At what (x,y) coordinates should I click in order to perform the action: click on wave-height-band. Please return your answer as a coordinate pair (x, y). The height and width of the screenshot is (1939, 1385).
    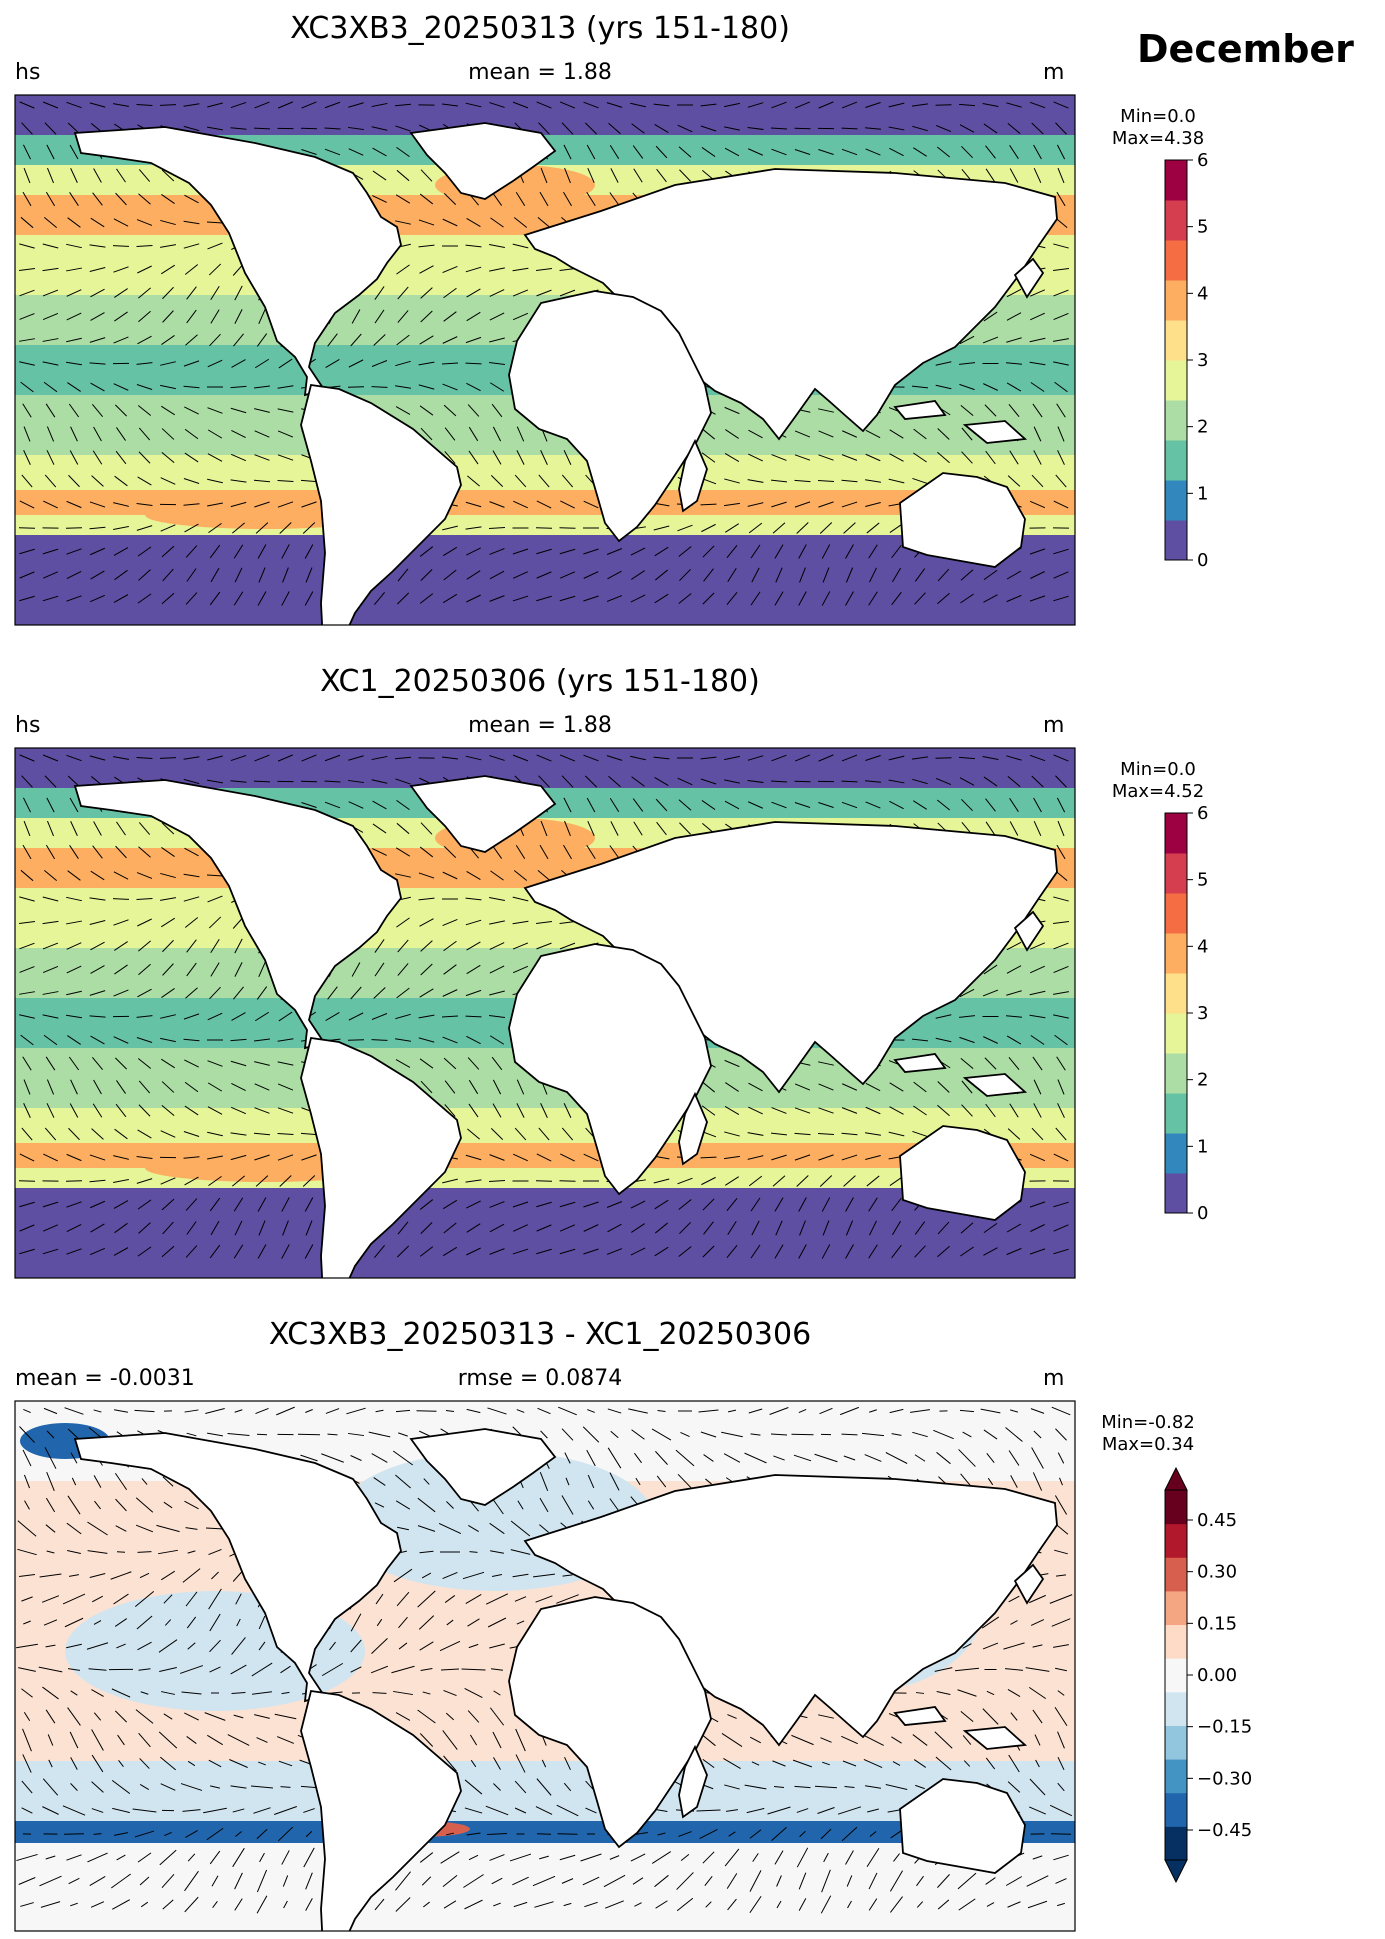
    Looking at the image, I should click on (545, 472).